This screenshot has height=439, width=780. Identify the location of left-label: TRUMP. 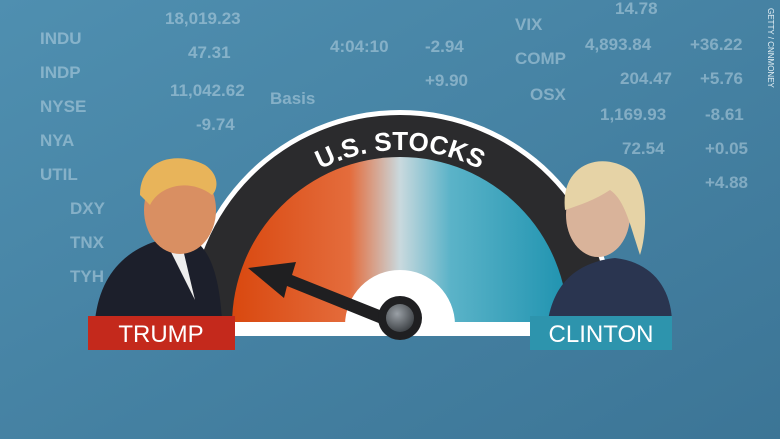
(161, 333).